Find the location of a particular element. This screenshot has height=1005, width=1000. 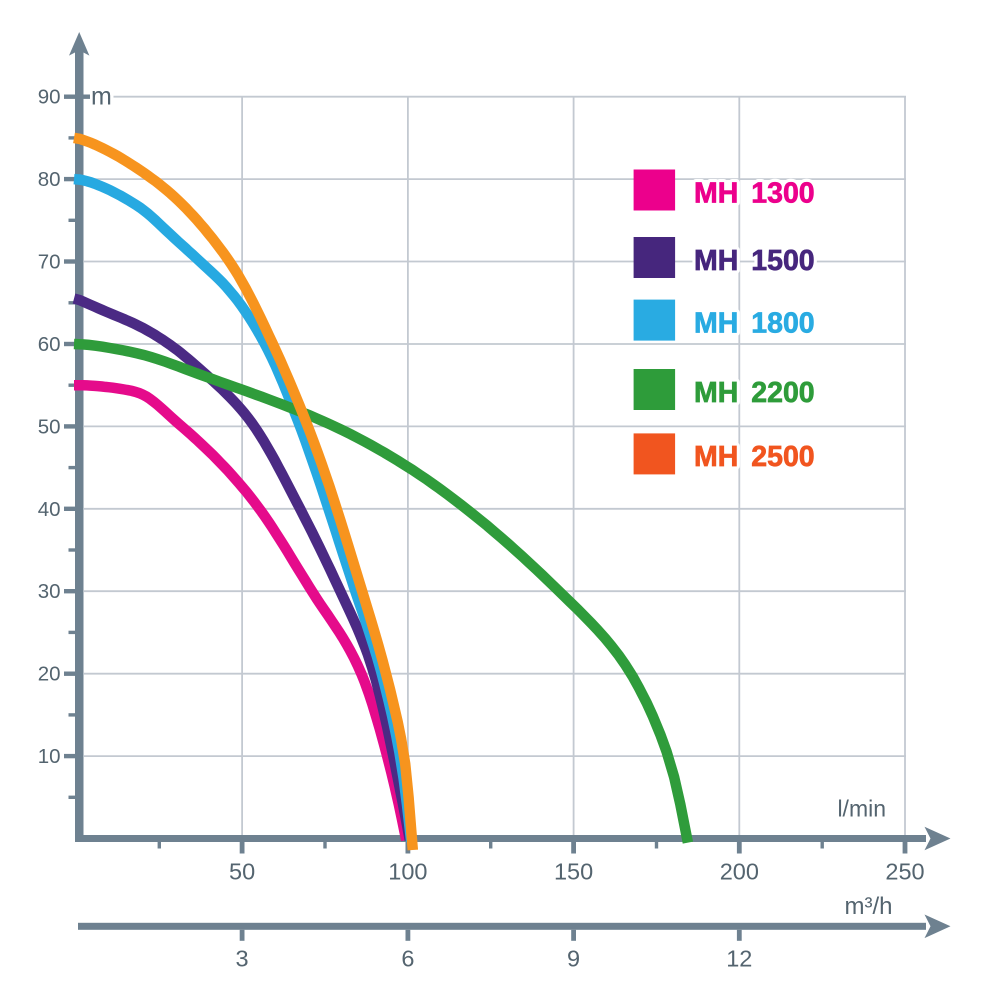

svg-text: 40 is located at coordinates (49, 509).